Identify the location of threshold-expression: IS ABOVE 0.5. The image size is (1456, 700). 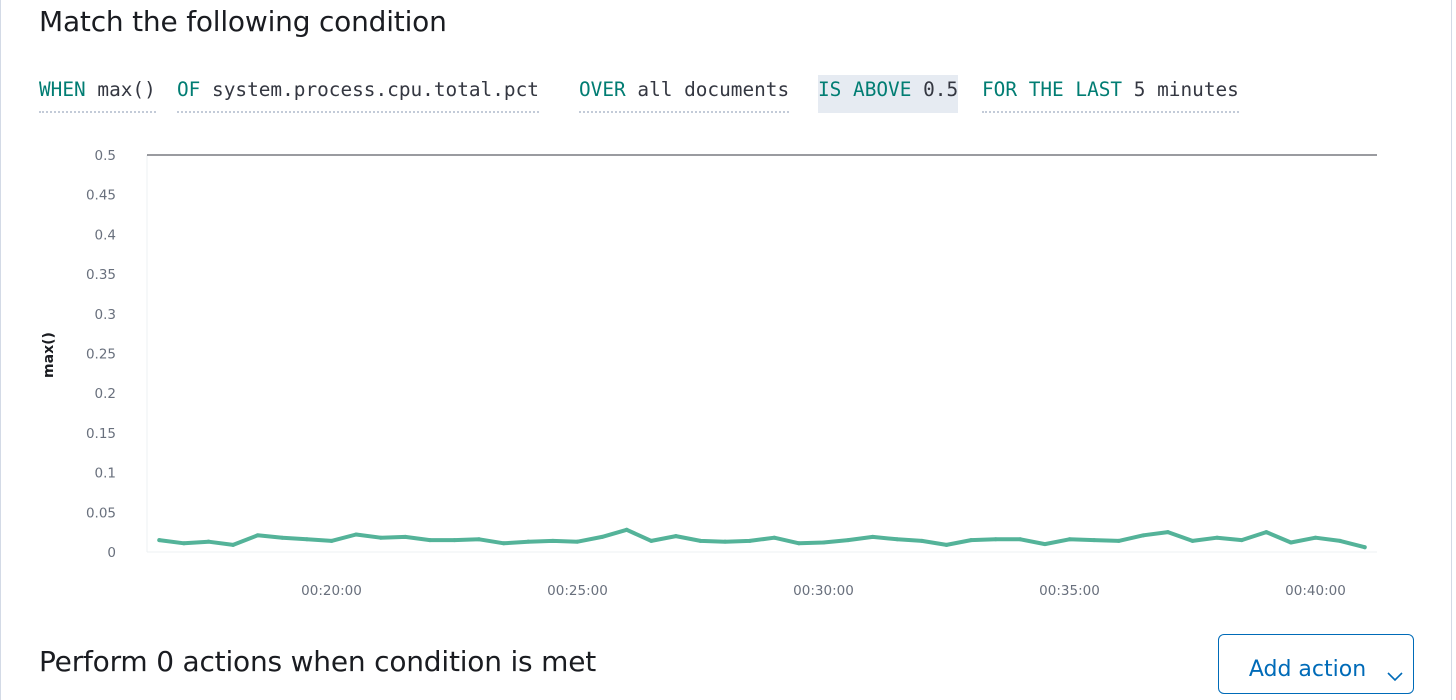
(888, 94).